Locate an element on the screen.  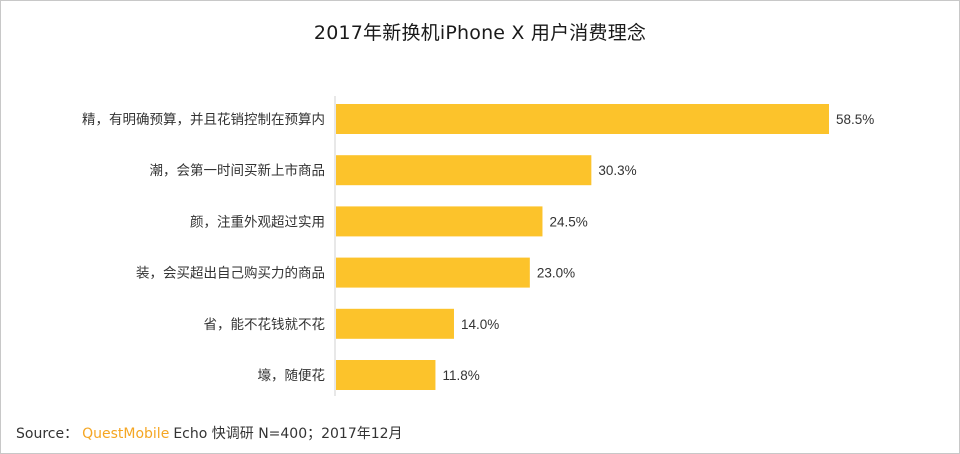
source-brand: QuestMobile is located at coordinates (126, 434).